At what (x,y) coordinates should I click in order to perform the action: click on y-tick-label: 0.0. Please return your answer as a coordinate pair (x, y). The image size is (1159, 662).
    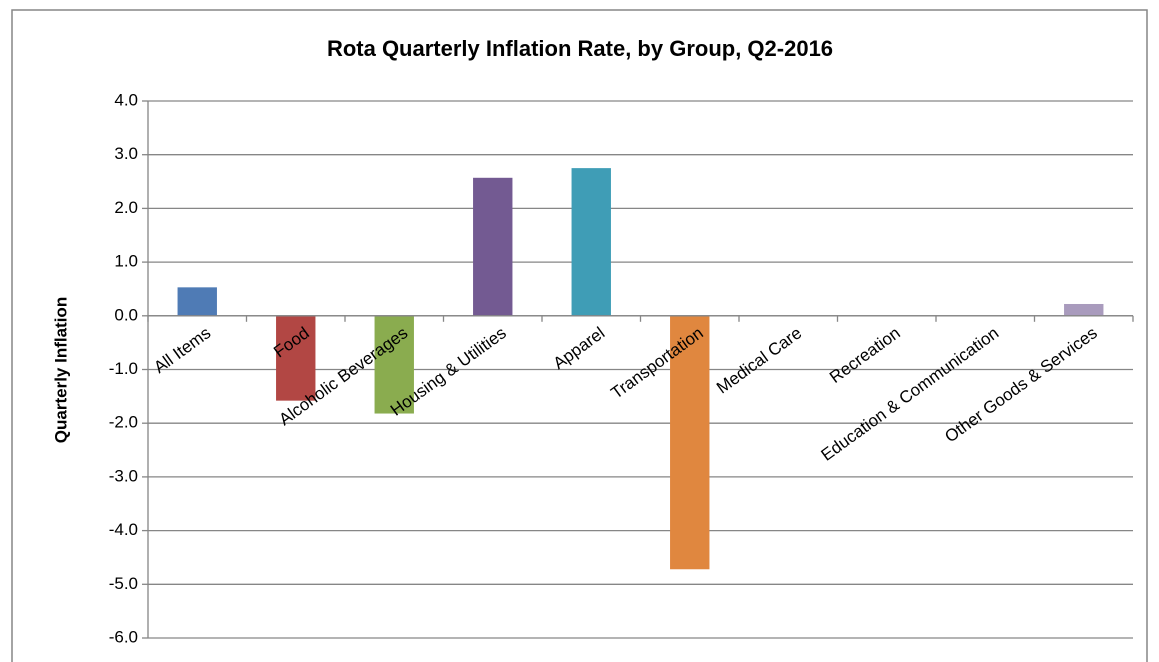
    Looking at the image, I should click on (126, 314).